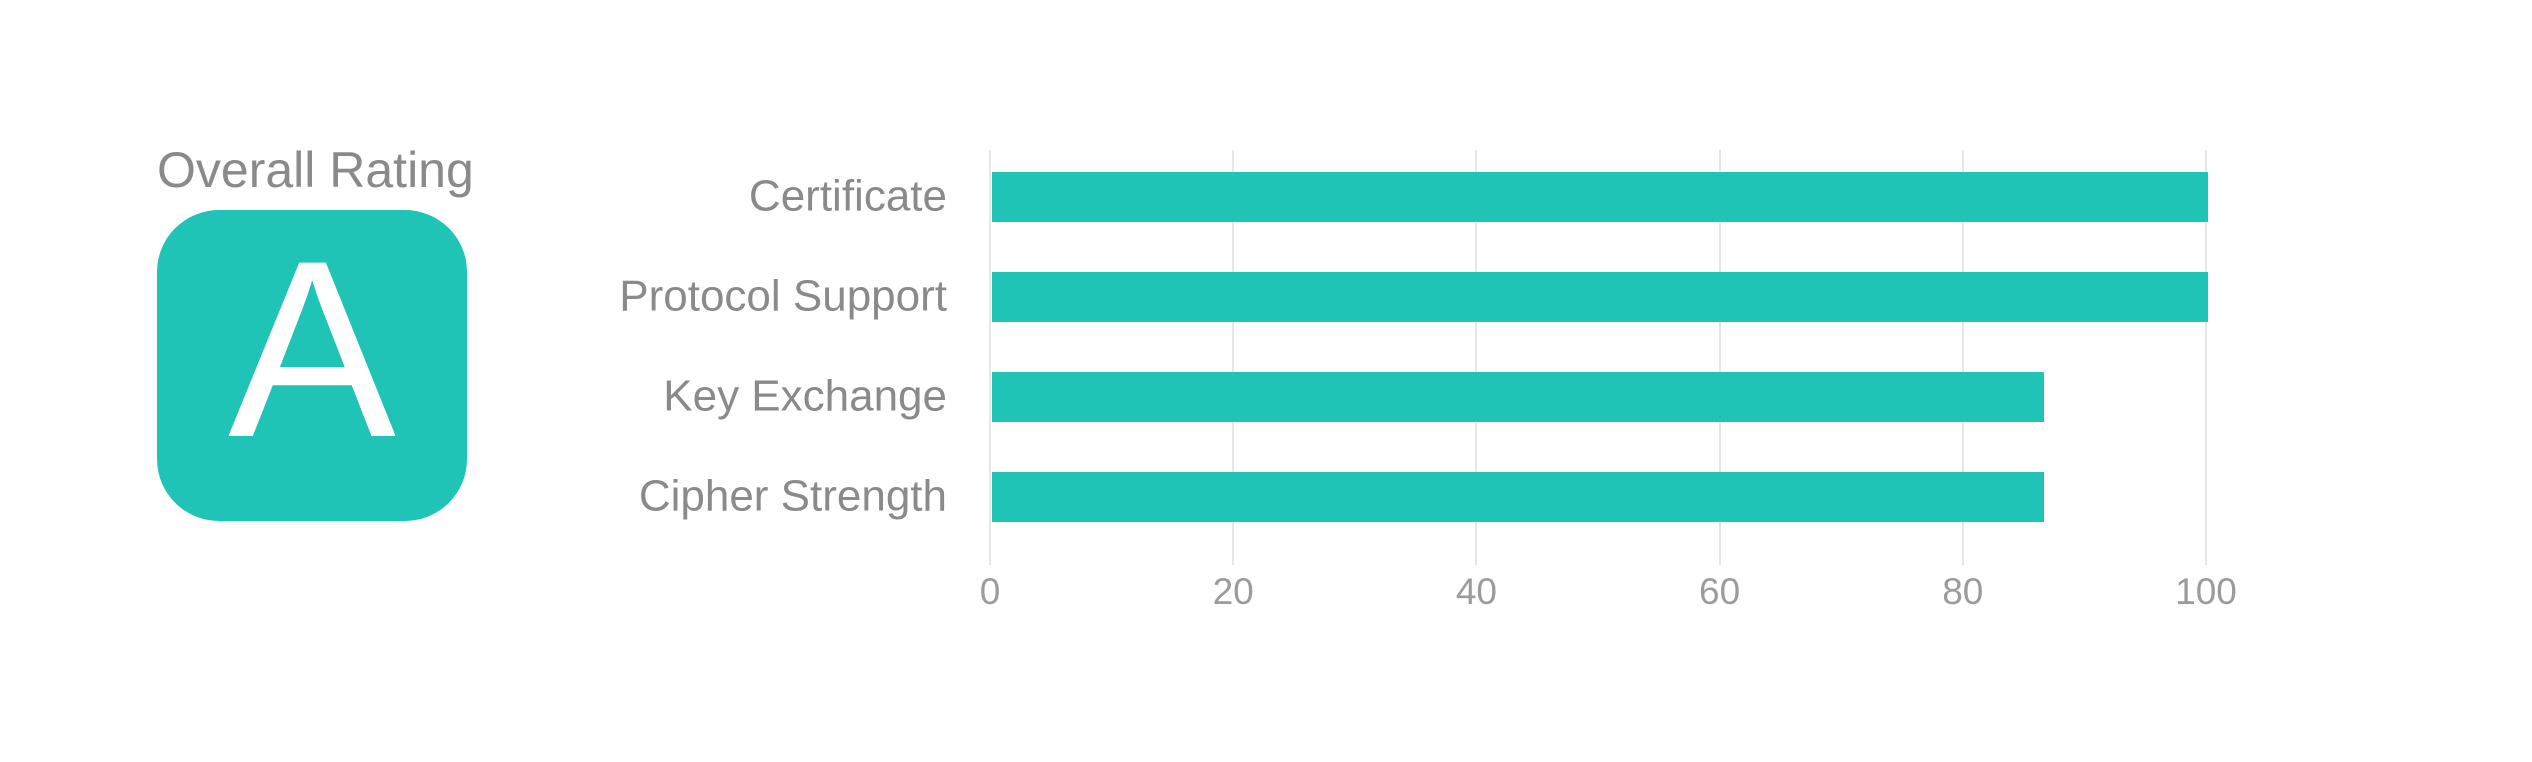 The height and width of the screenshot is (762, 2532). What do you see at coordinates (805, 396) in the screenshot?
I see `category-label-key-exchange: Key Exchange` at bounding box center [805, 396].